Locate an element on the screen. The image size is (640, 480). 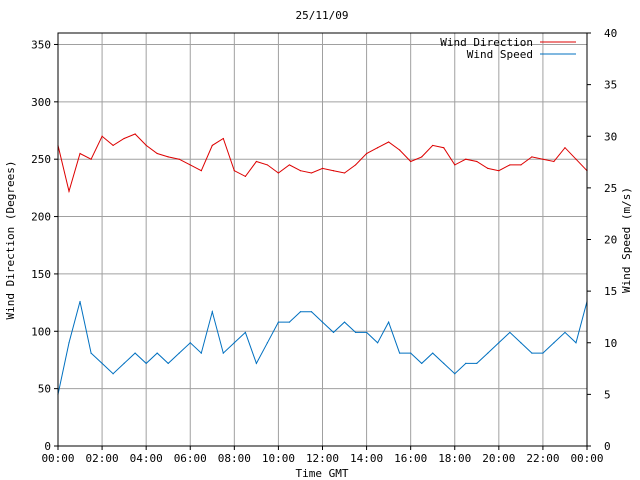
legend-label-wind-speed: Wind Speed is located at coordinates (500, 54).